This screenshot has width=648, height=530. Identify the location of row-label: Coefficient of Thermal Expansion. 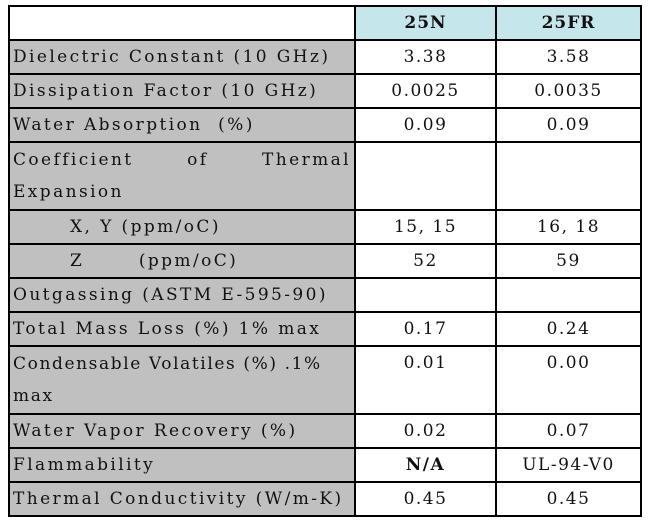
(182, 176).